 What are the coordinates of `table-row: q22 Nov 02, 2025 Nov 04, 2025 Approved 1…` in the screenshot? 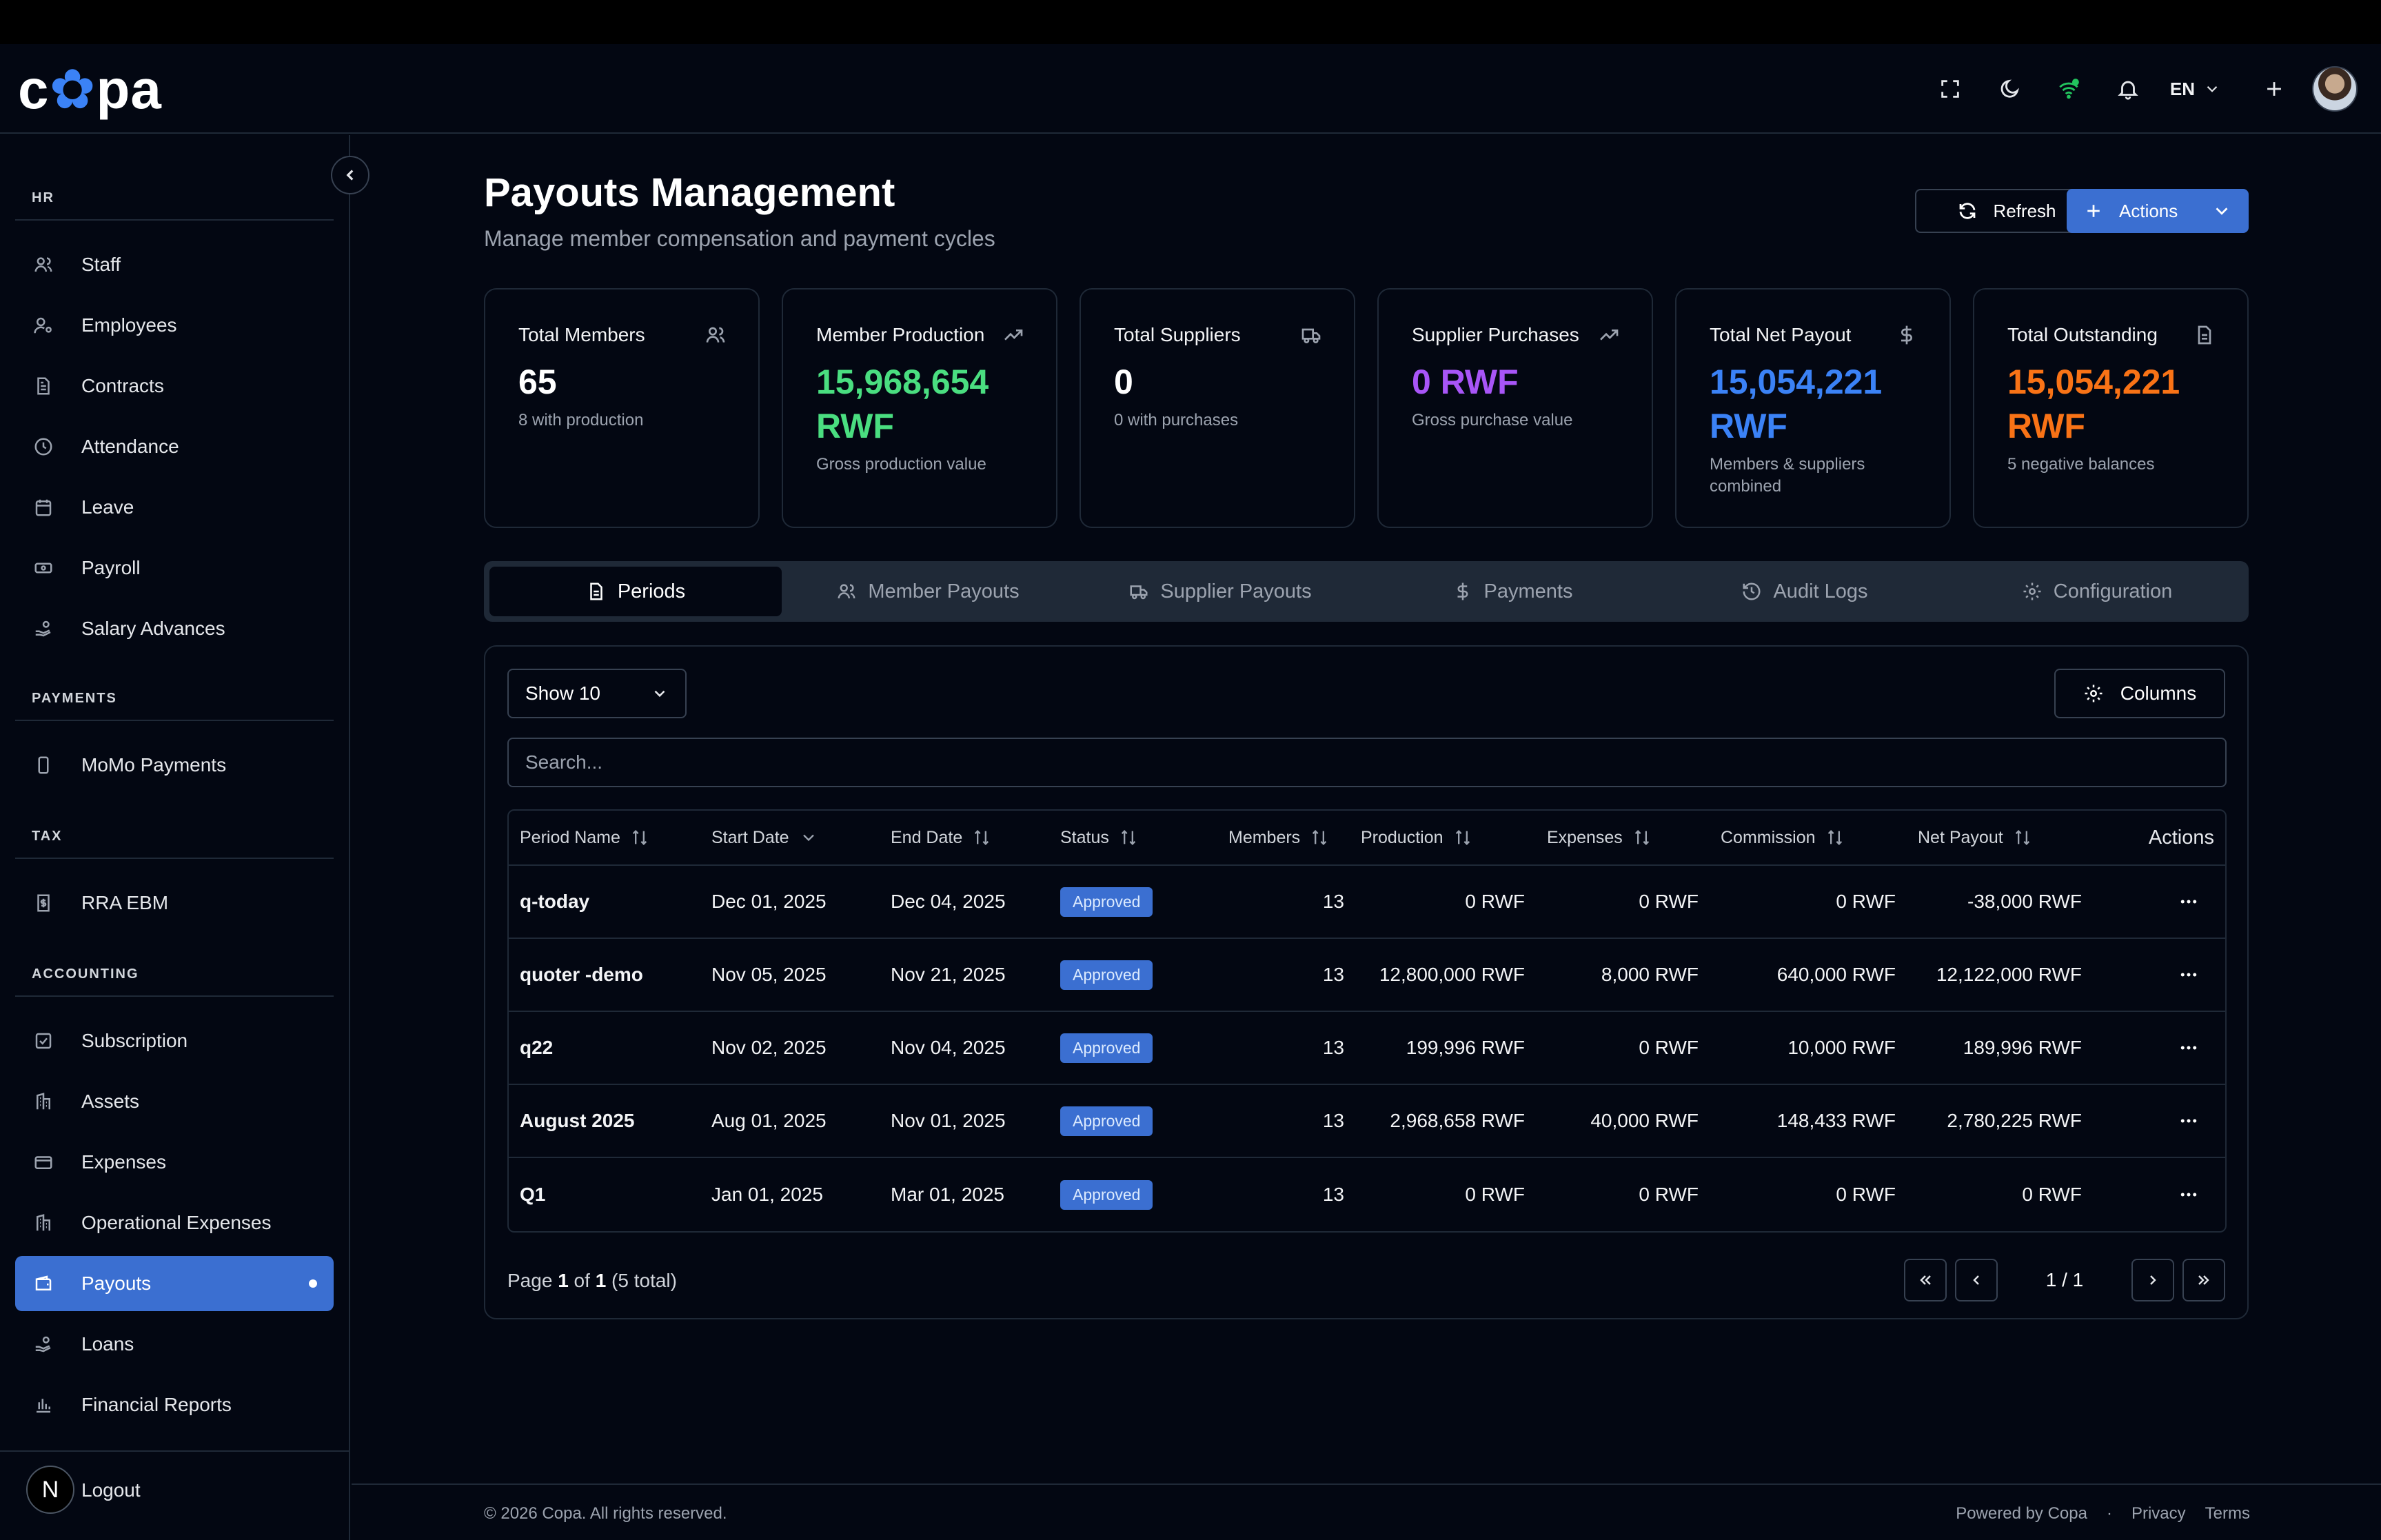 It's located at (1367, 1049).